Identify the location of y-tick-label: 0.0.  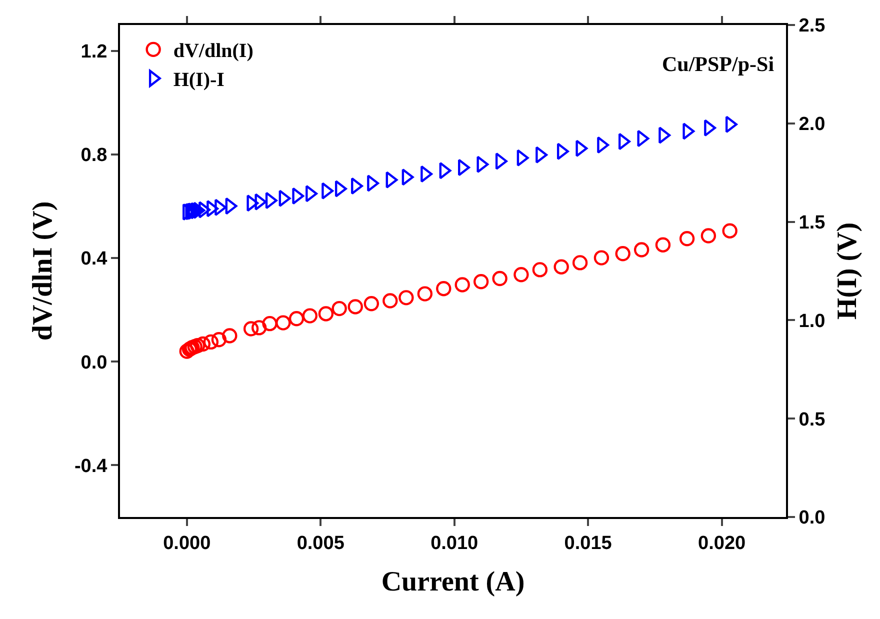
(94, 363).